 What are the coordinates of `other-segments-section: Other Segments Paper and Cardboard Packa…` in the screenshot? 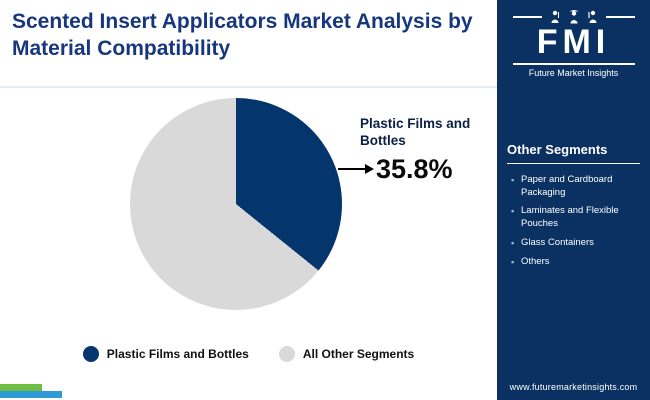 It's located at (573, 205).